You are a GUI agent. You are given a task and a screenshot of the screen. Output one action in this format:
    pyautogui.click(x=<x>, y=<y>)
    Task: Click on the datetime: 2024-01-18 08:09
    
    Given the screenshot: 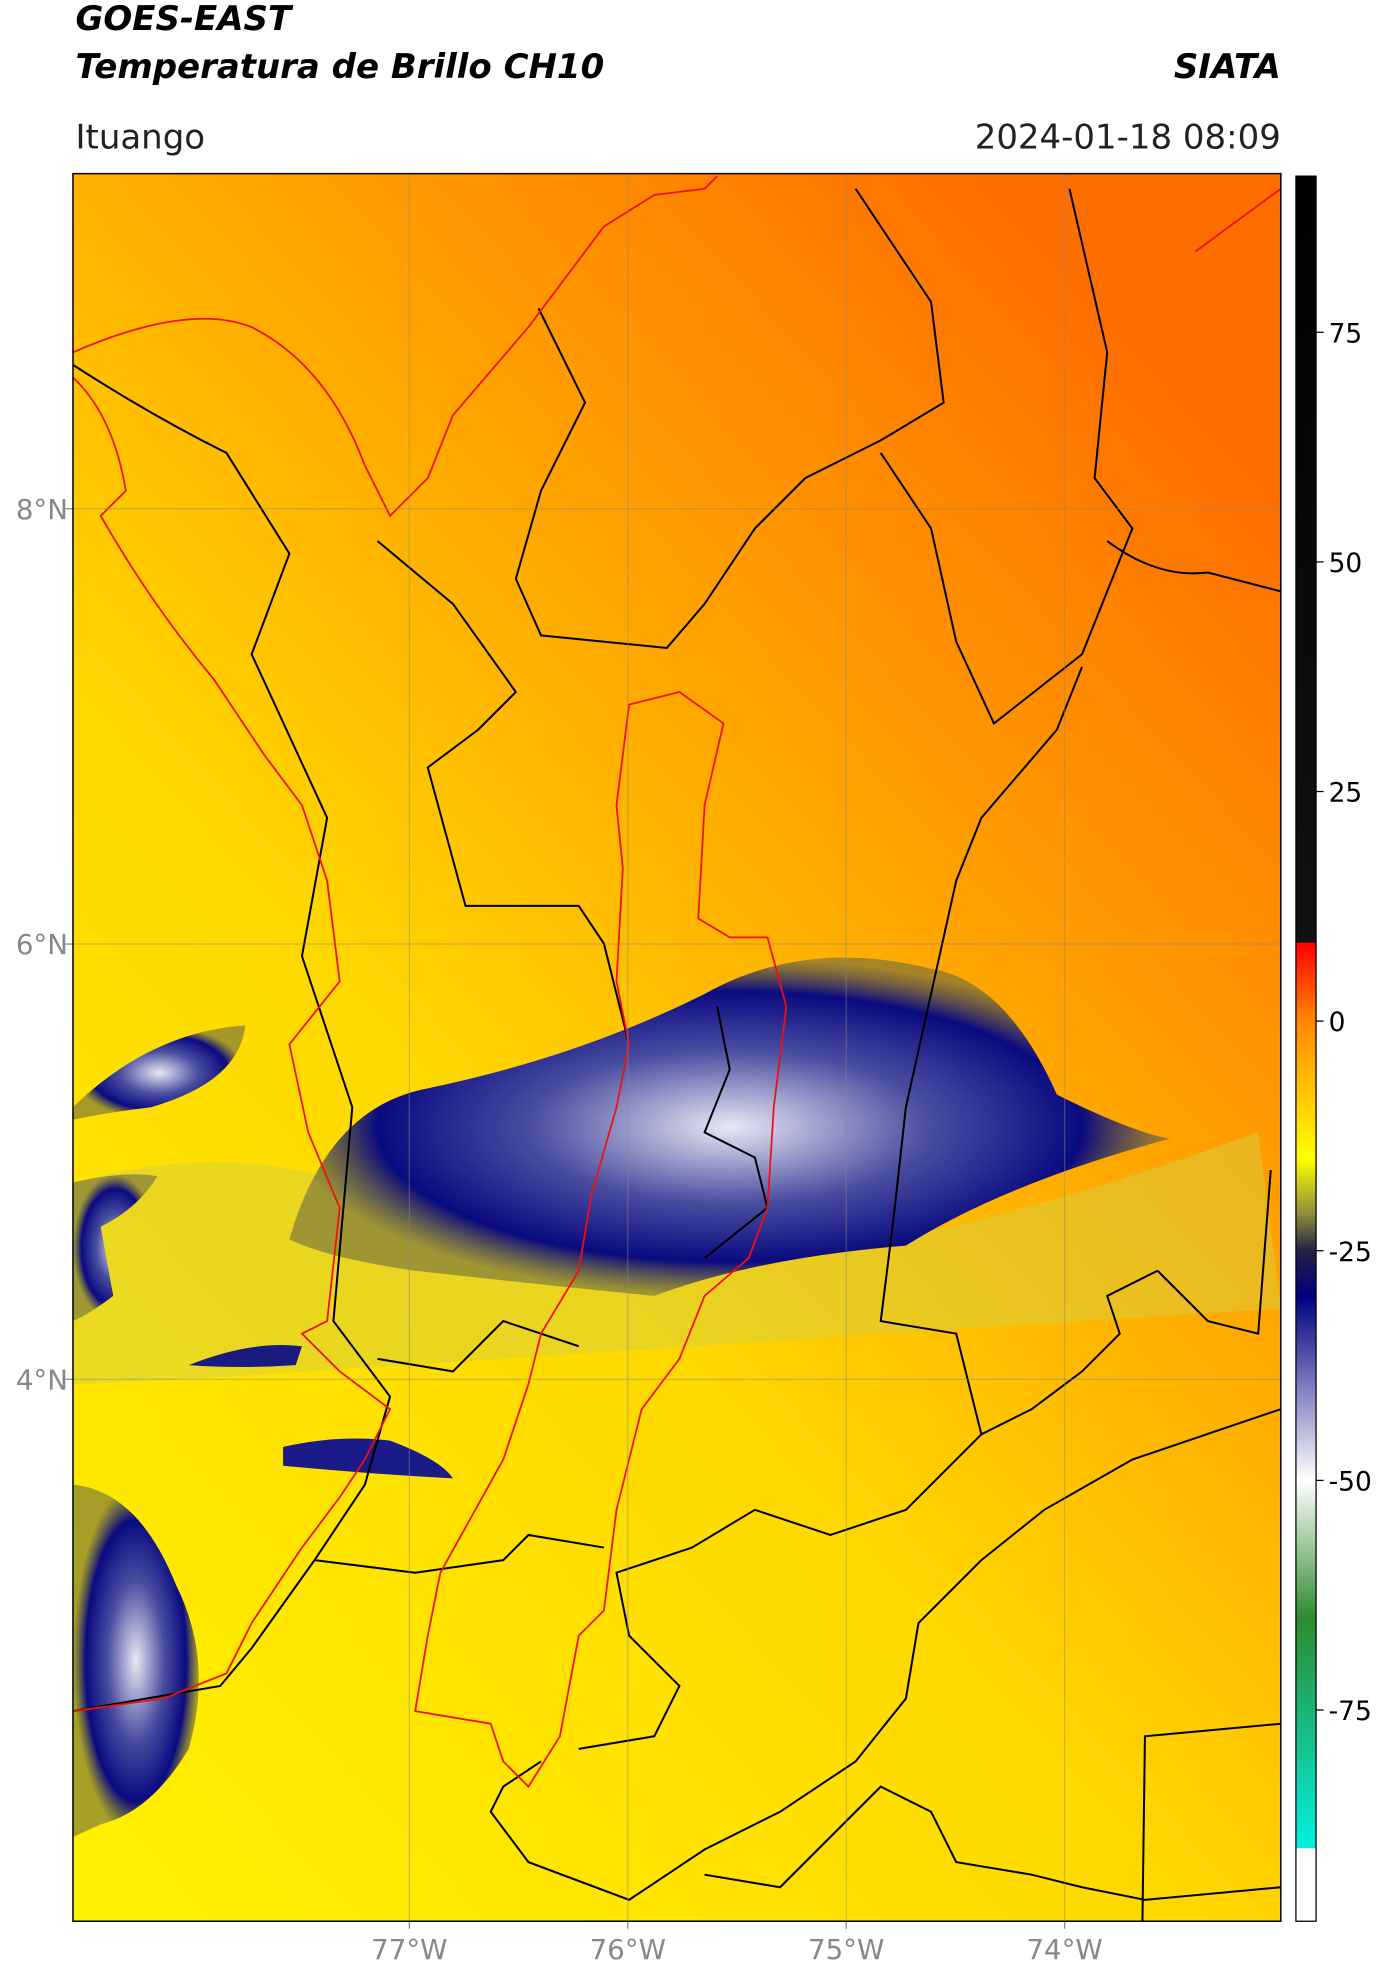 What is the action you would take?
    pyautogui.click(x=1128, y=137)
    